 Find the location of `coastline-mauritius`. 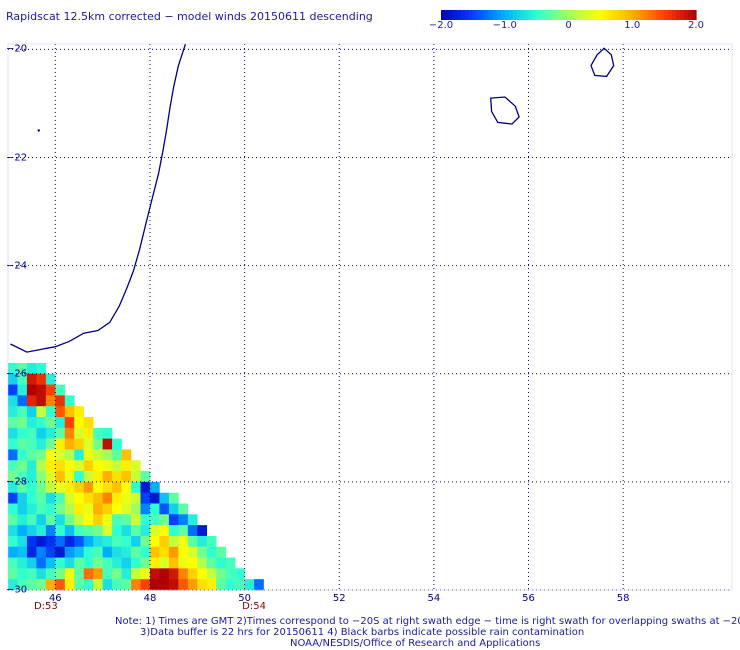

coastline-mauritius is located at coordinates (602, 62).